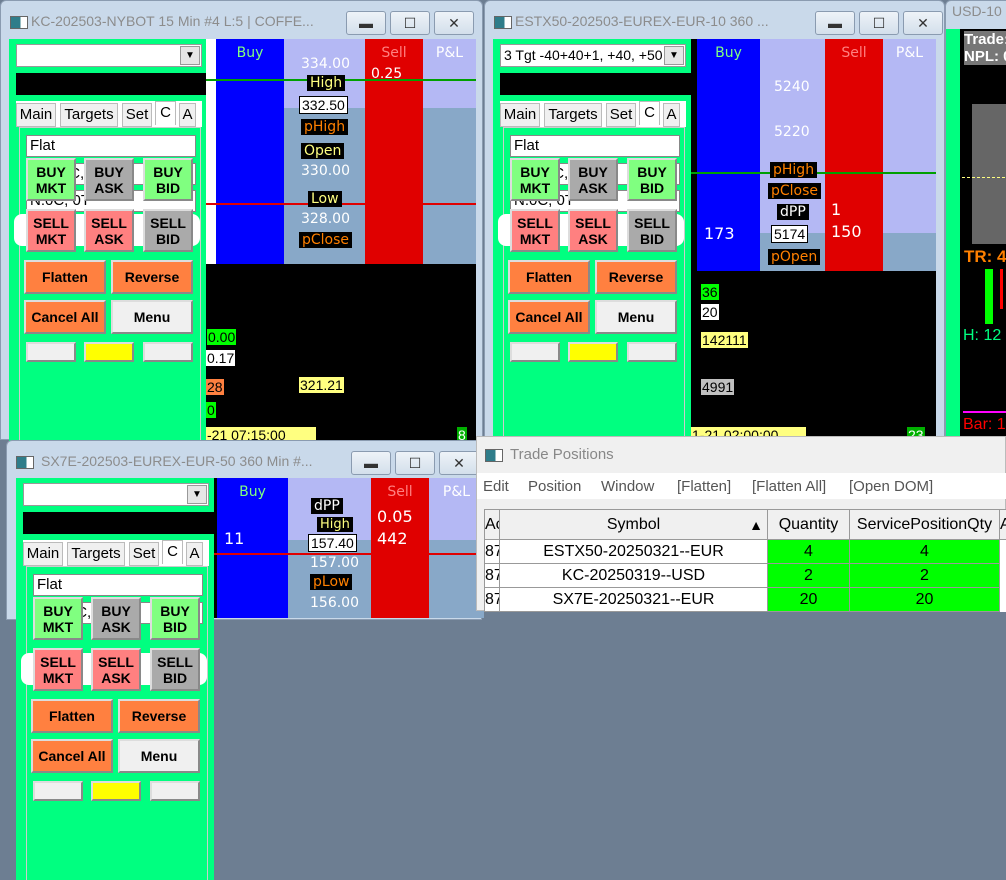  I want to click on order-template-dropdown: 3 Tgt -40+40+1, +40, +50 ▼, so click(593, 55).